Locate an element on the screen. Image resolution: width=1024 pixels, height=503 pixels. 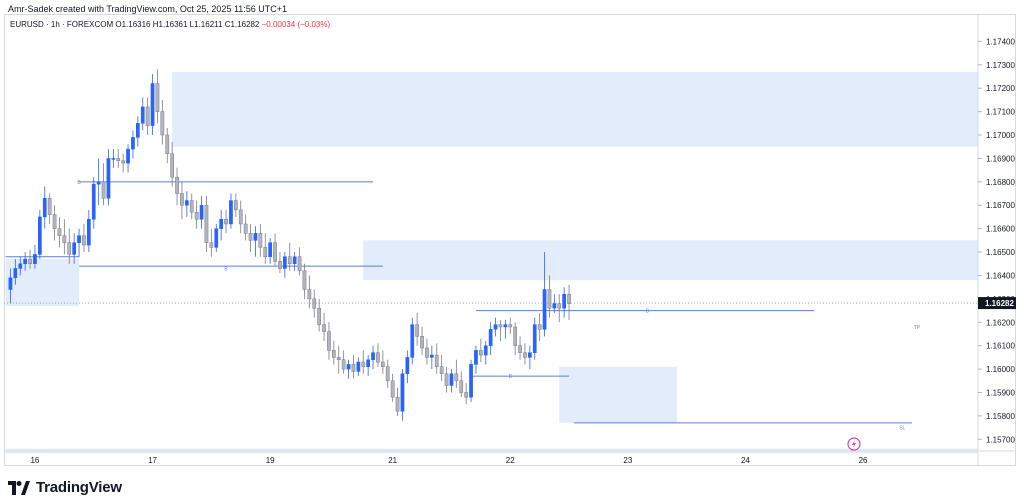
legend-high: H1.16361 is located at coordinates (170, 24).